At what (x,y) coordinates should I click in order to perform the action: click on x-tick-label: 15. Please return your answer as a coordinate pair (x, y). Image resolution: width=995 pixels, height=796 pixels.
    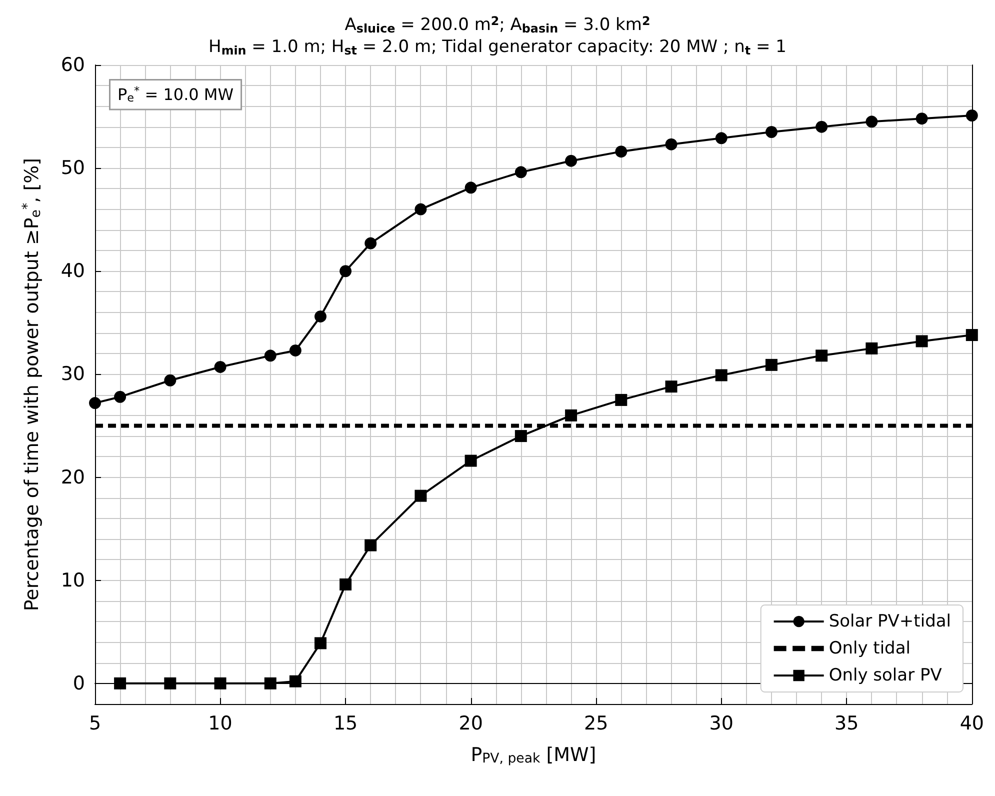
    Looking at the image, I should click on (345, 723).